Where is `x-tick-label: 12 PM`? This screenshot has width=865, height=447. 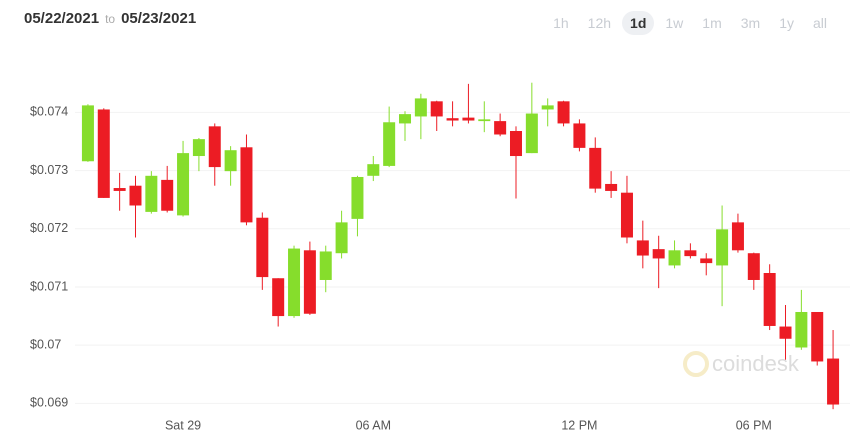
x-tick-label: 12 PM is located at coordinates (579, 425).